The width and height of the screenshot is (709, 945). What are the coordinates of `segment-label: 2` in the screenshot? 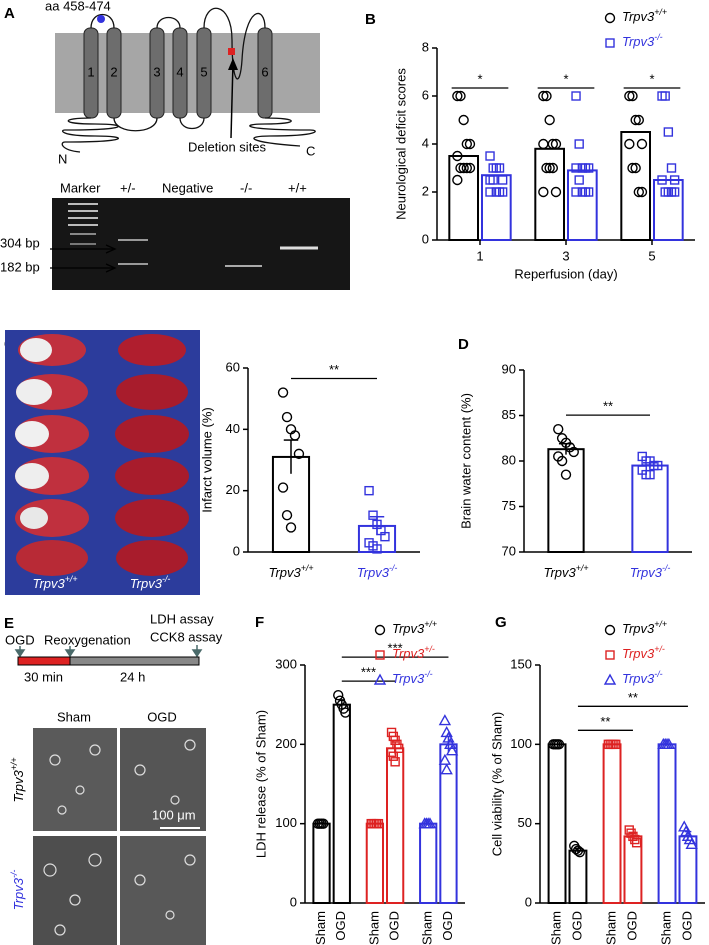 It's located at (113, 71).